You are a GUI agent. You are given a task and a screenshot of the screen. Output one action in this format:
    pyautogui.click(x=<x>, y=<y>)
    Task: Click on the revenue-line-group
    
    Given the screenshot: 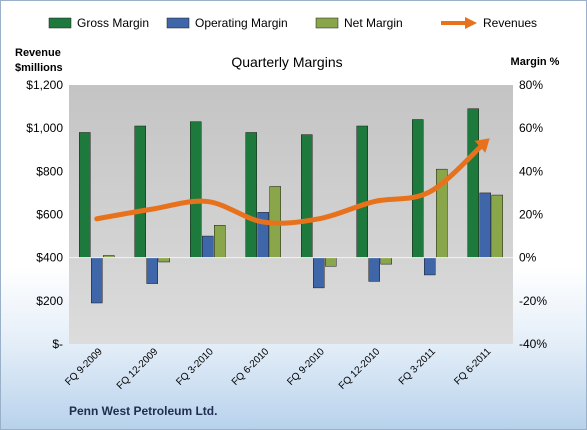 What is the action you would take?
    pyautogui.click(x=292, y=182)
    